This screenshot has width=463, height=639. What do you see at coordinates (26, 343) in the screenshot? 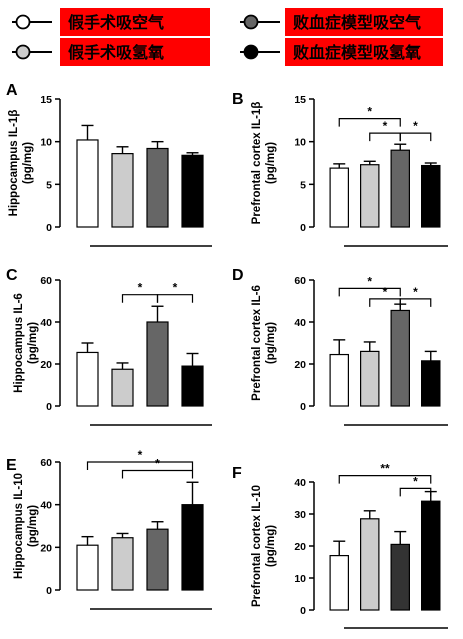
I see `y-axis-title: Hippocampus IL-6 (pg/mg)` at bounding box center [26, 343].